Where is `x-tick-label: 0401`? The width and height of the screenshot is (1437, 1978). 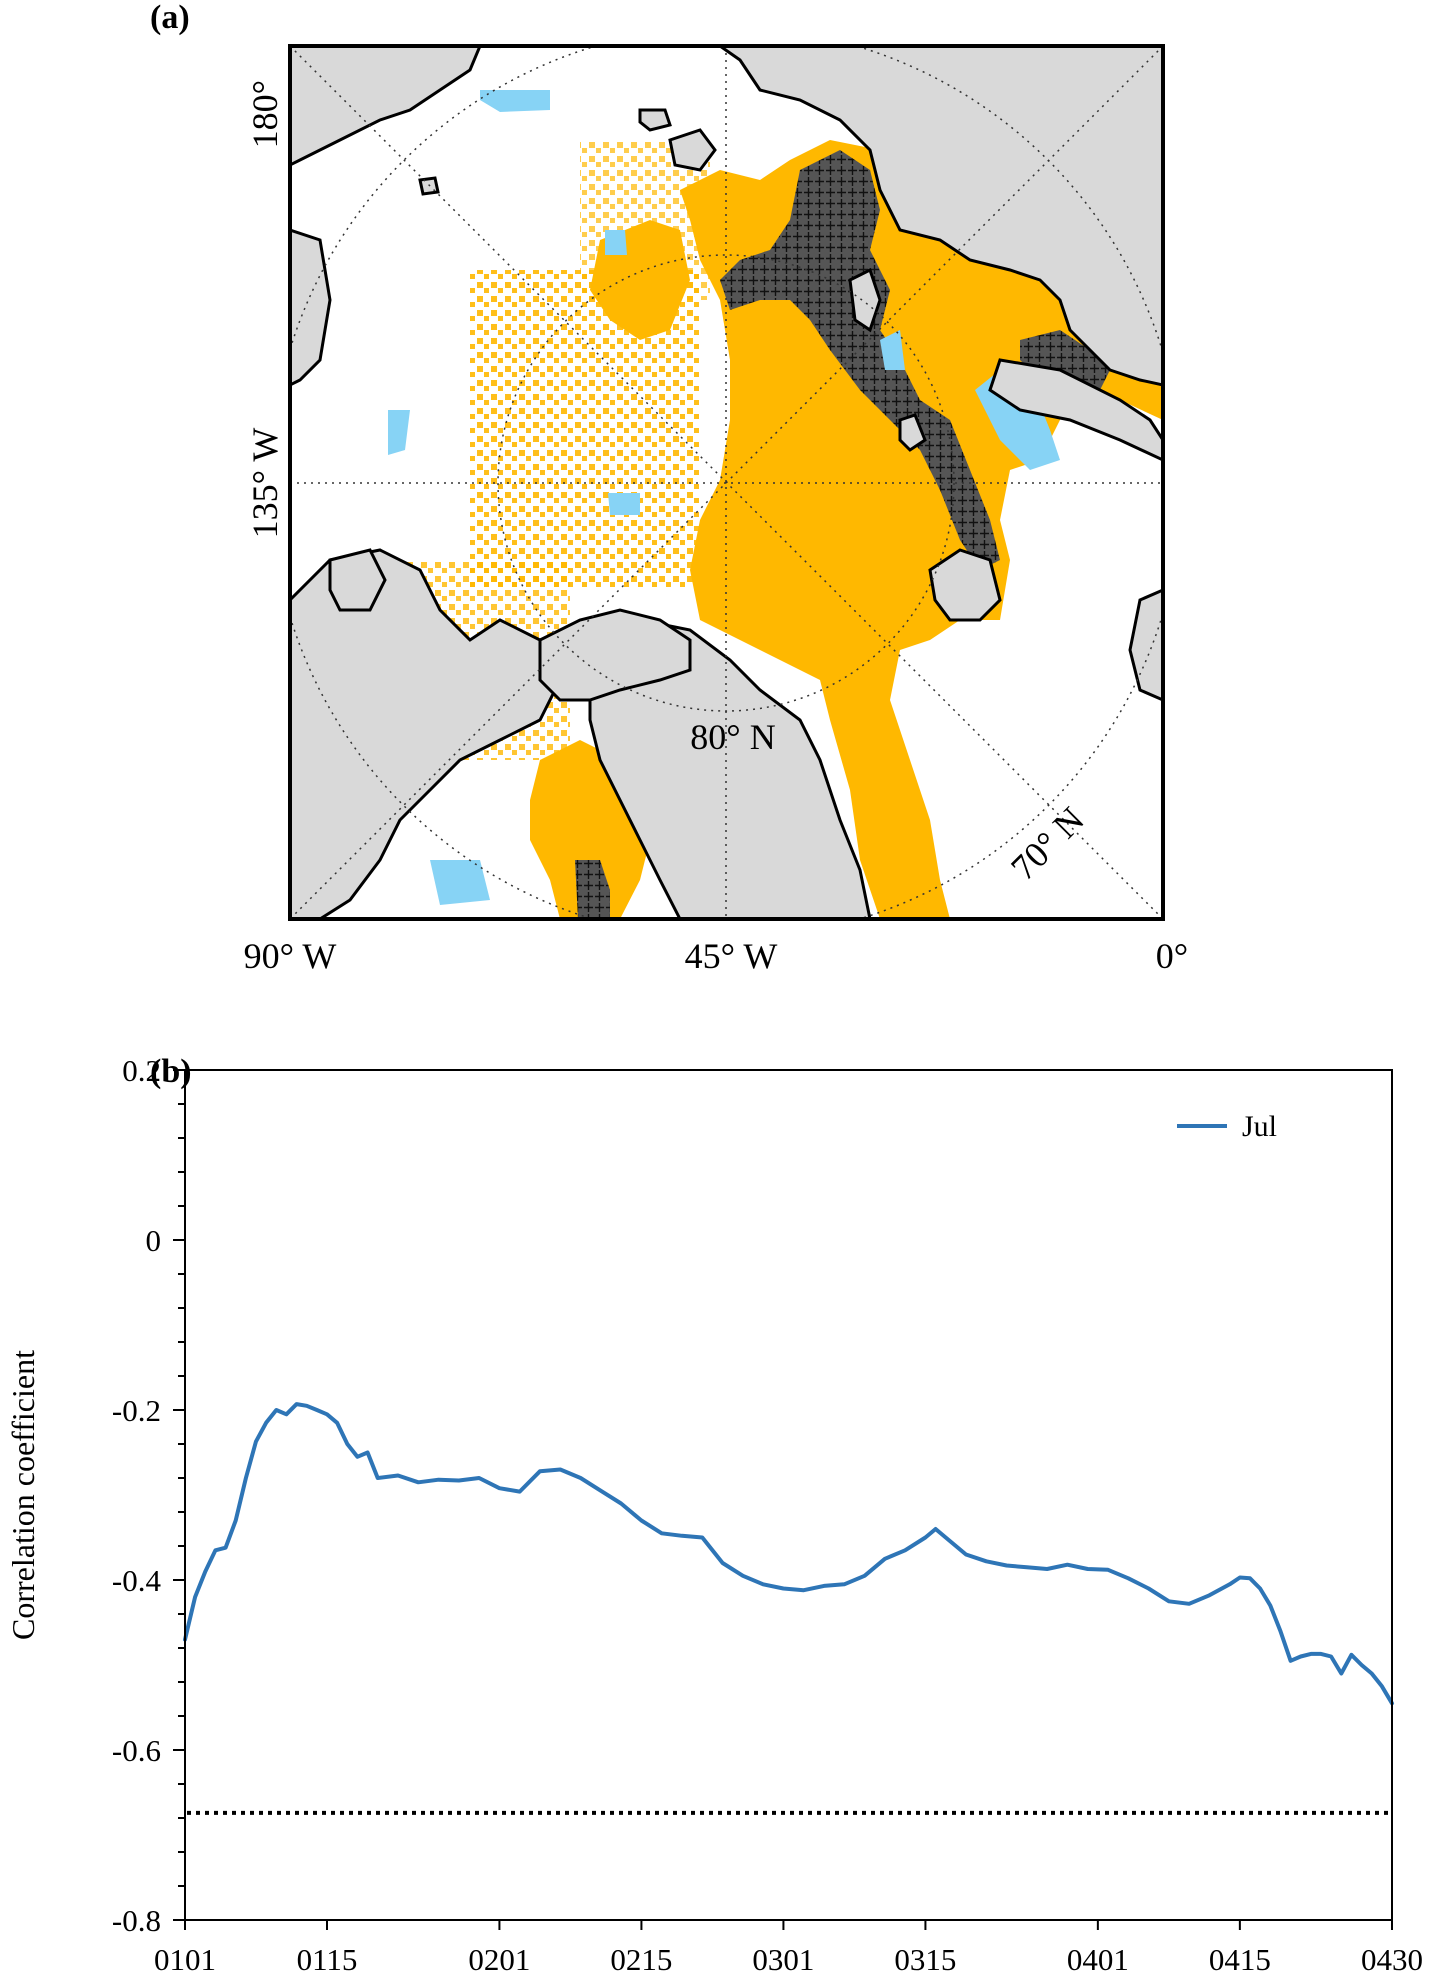
x-tick-label: 0401 is located at coordinates (1098, 1959).